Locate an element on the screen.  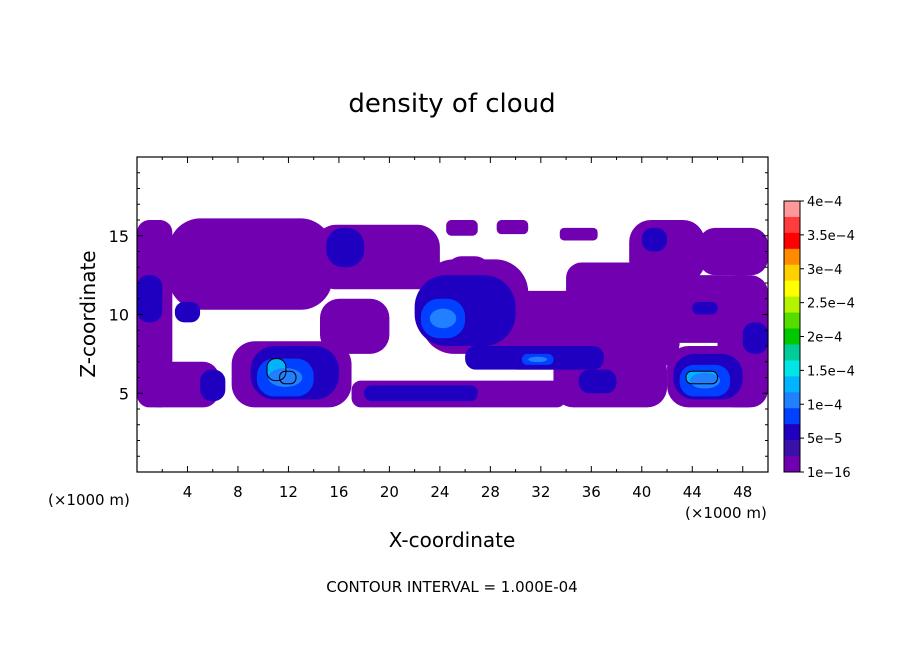
colorbar-label: 4e−4 is located at coordinates (824, 202).